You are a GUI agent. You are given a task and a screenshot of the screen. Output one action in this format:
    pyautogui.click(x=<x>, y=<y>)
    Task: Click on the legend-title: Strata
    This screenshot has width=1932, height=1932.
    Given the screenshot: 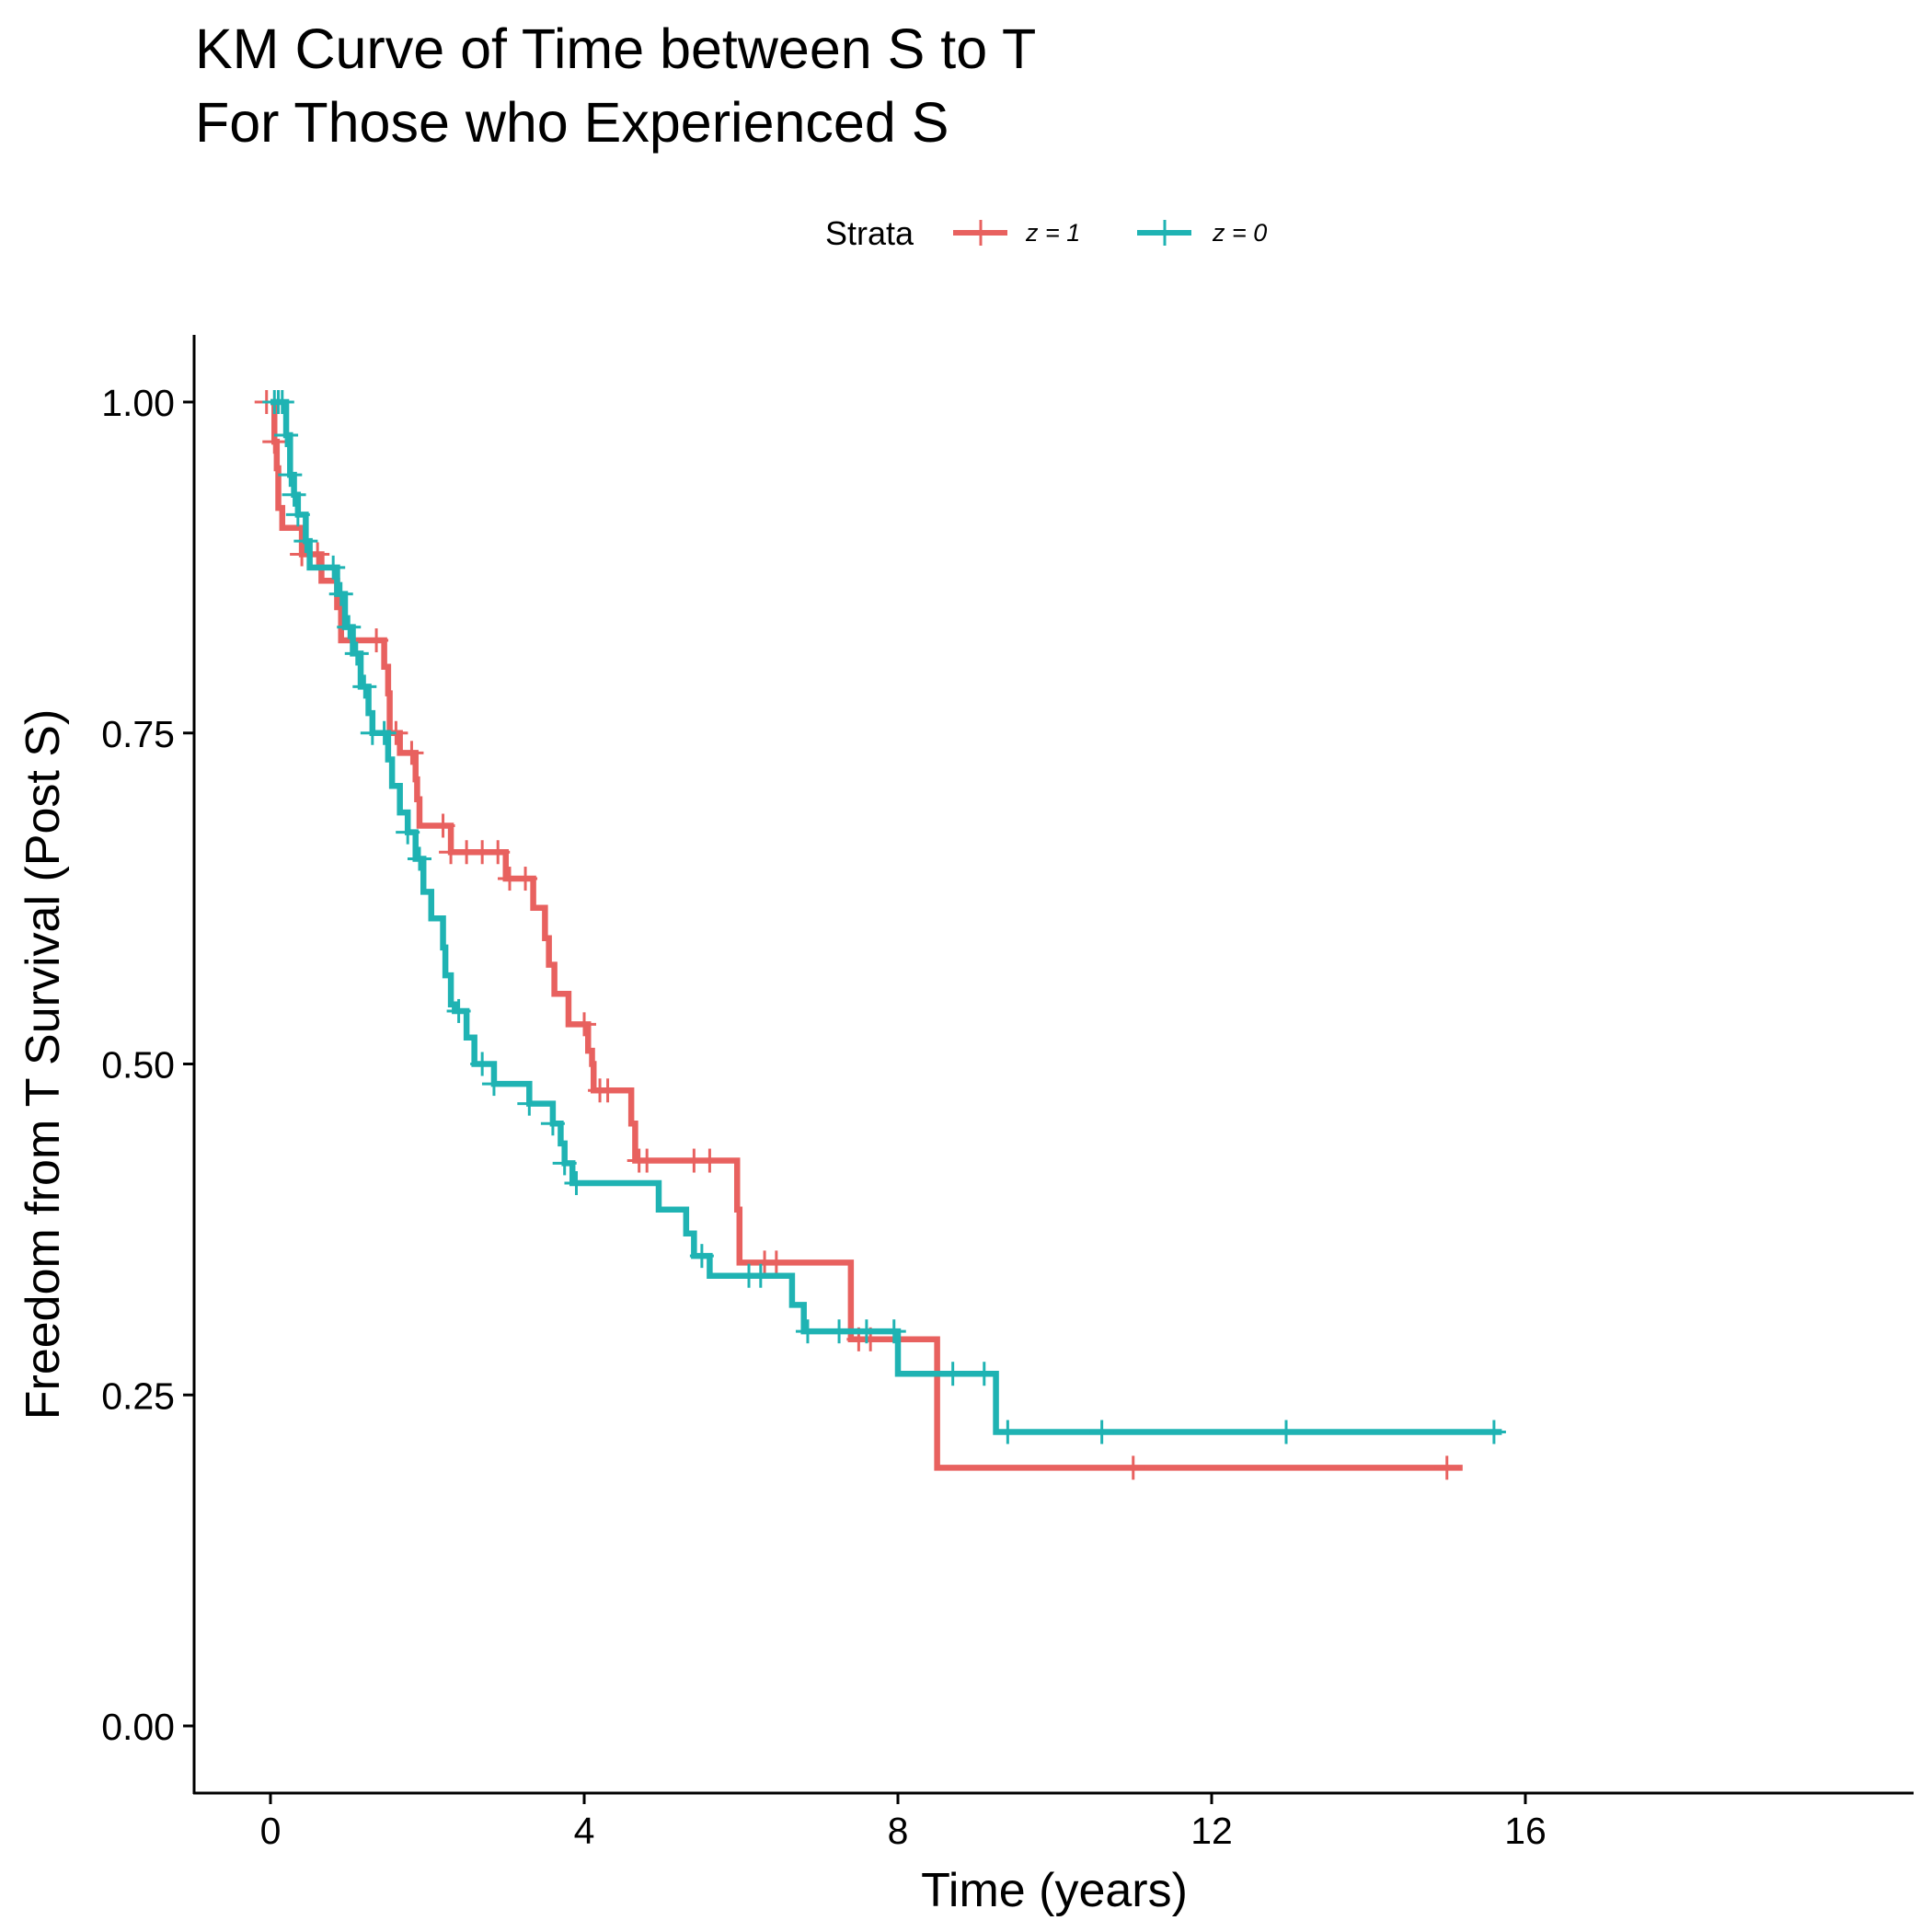 What is the action you would take?
    pyautogui.click(x=869, y=233)
    